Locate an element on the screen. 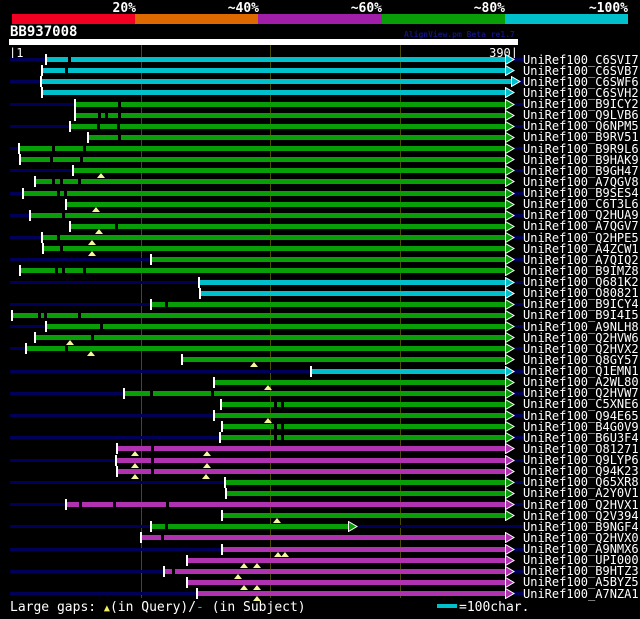  row-label: UniRef100_Q2HVX0 is located at coordinates (581, 537).